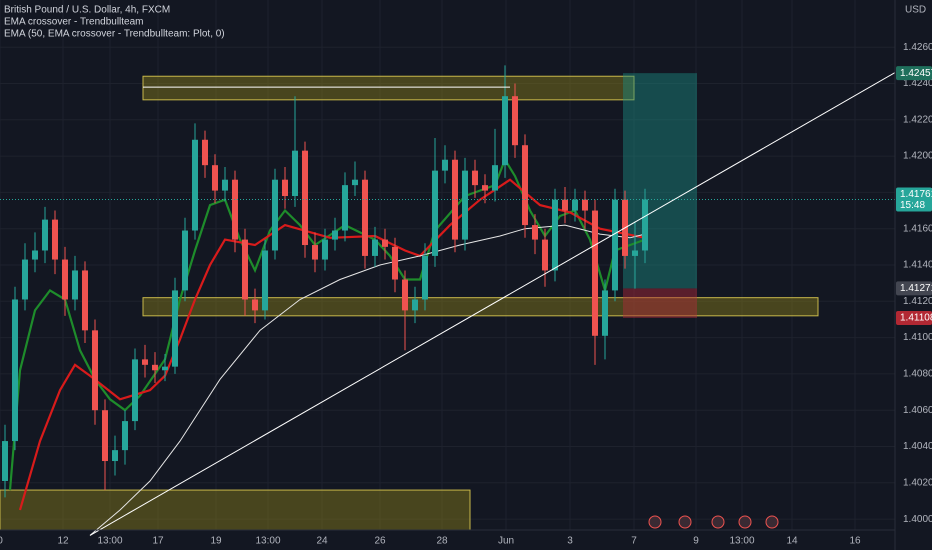 The image size is (932, 550). What do you see at coordinates (87, 10) in the screenshot?
I see `chart-title: British Pound / U.S. Dollar, 4h, FXCM` at bounding box center [87, 10].